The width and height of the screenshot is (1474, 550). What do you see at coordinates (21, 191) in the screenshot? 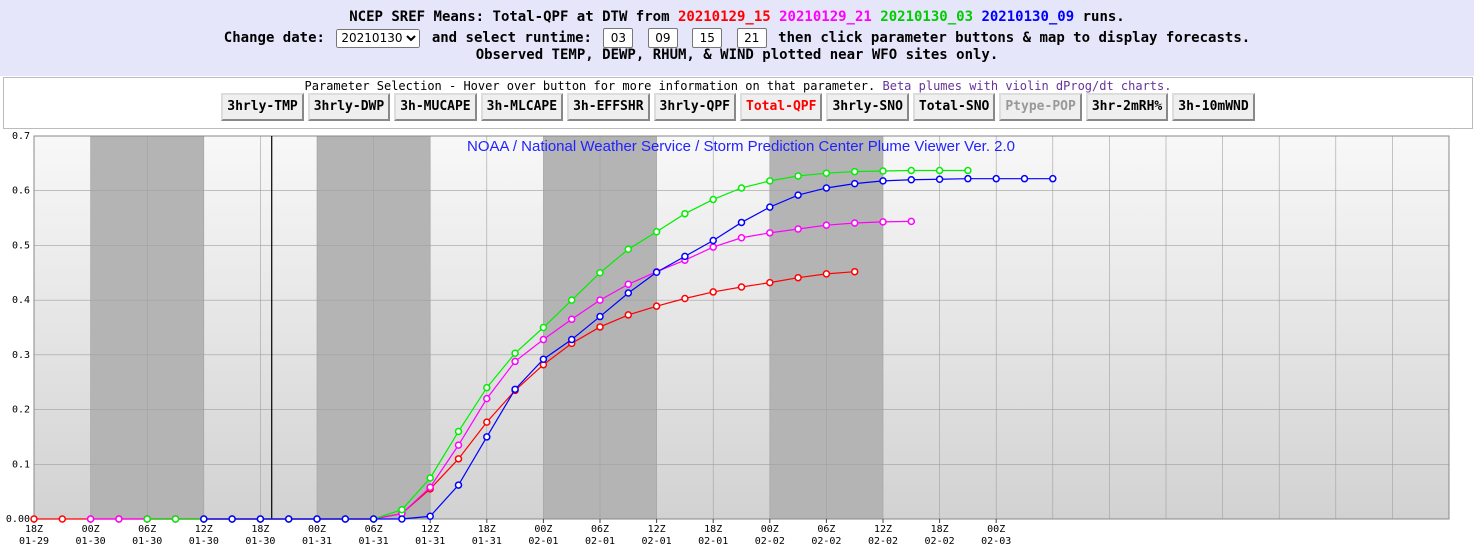
I see `y-tick-label: 0.6` at bounding box center [21, 191].